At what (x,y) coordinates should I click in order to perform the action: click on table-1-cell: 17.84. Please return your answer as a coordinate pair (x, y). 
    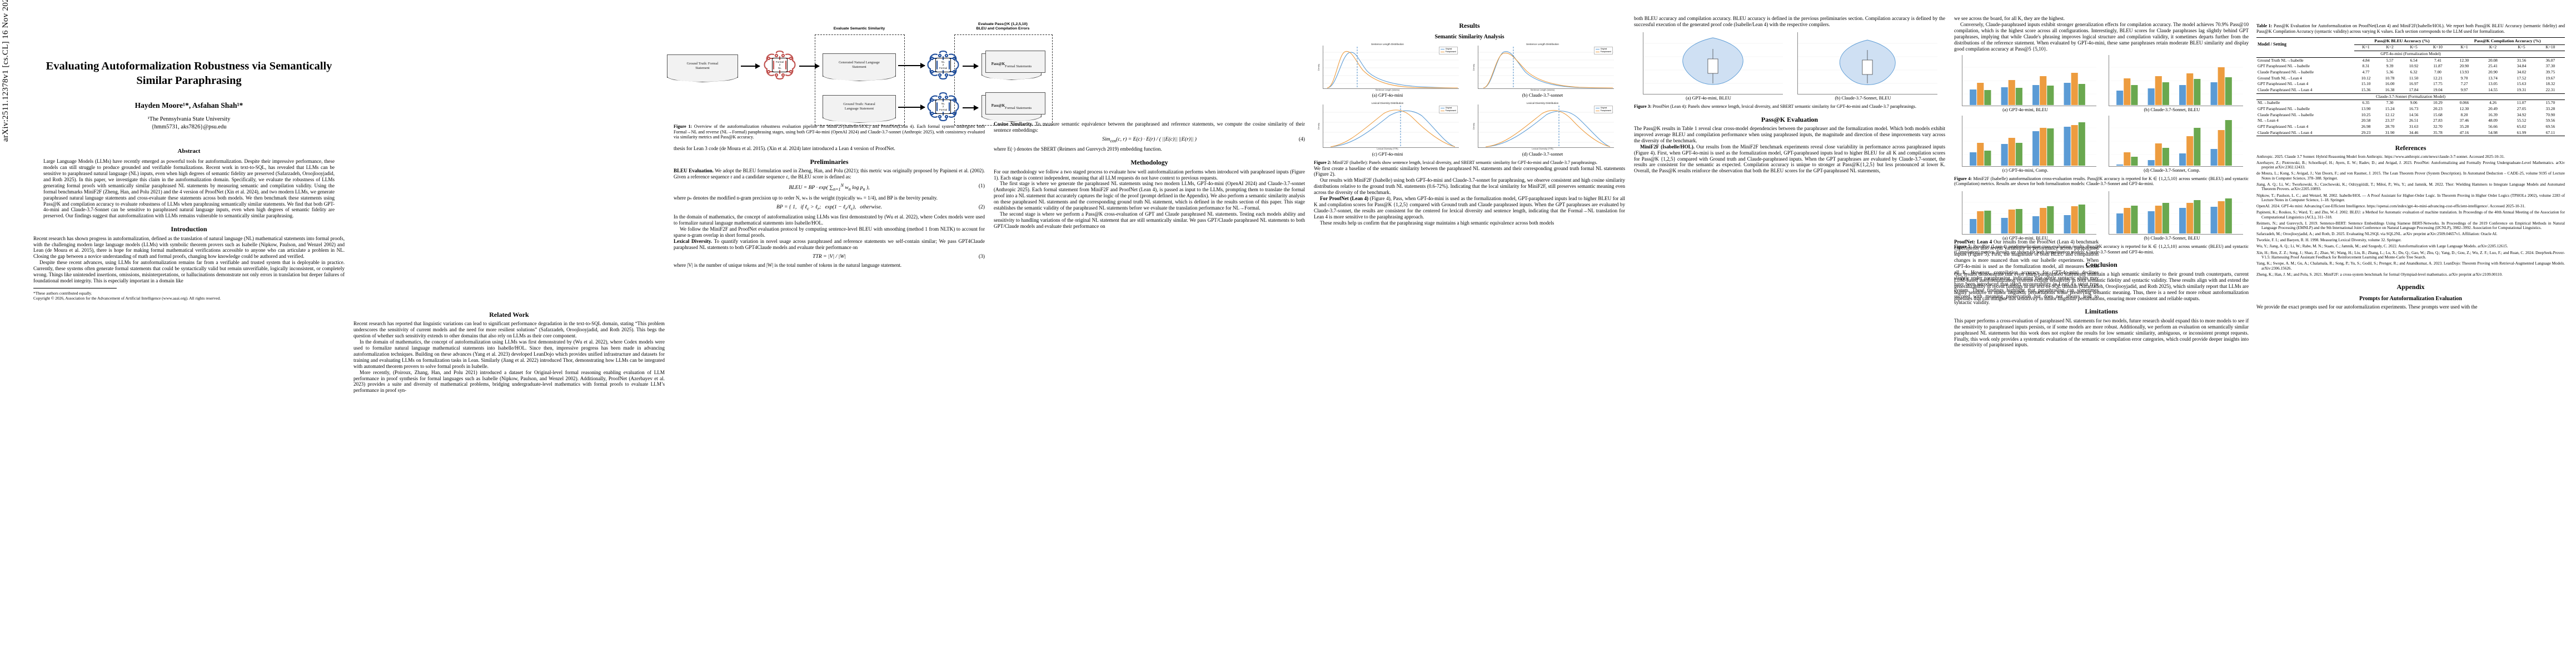
    Looking at the image, I should click on (2413, 90).